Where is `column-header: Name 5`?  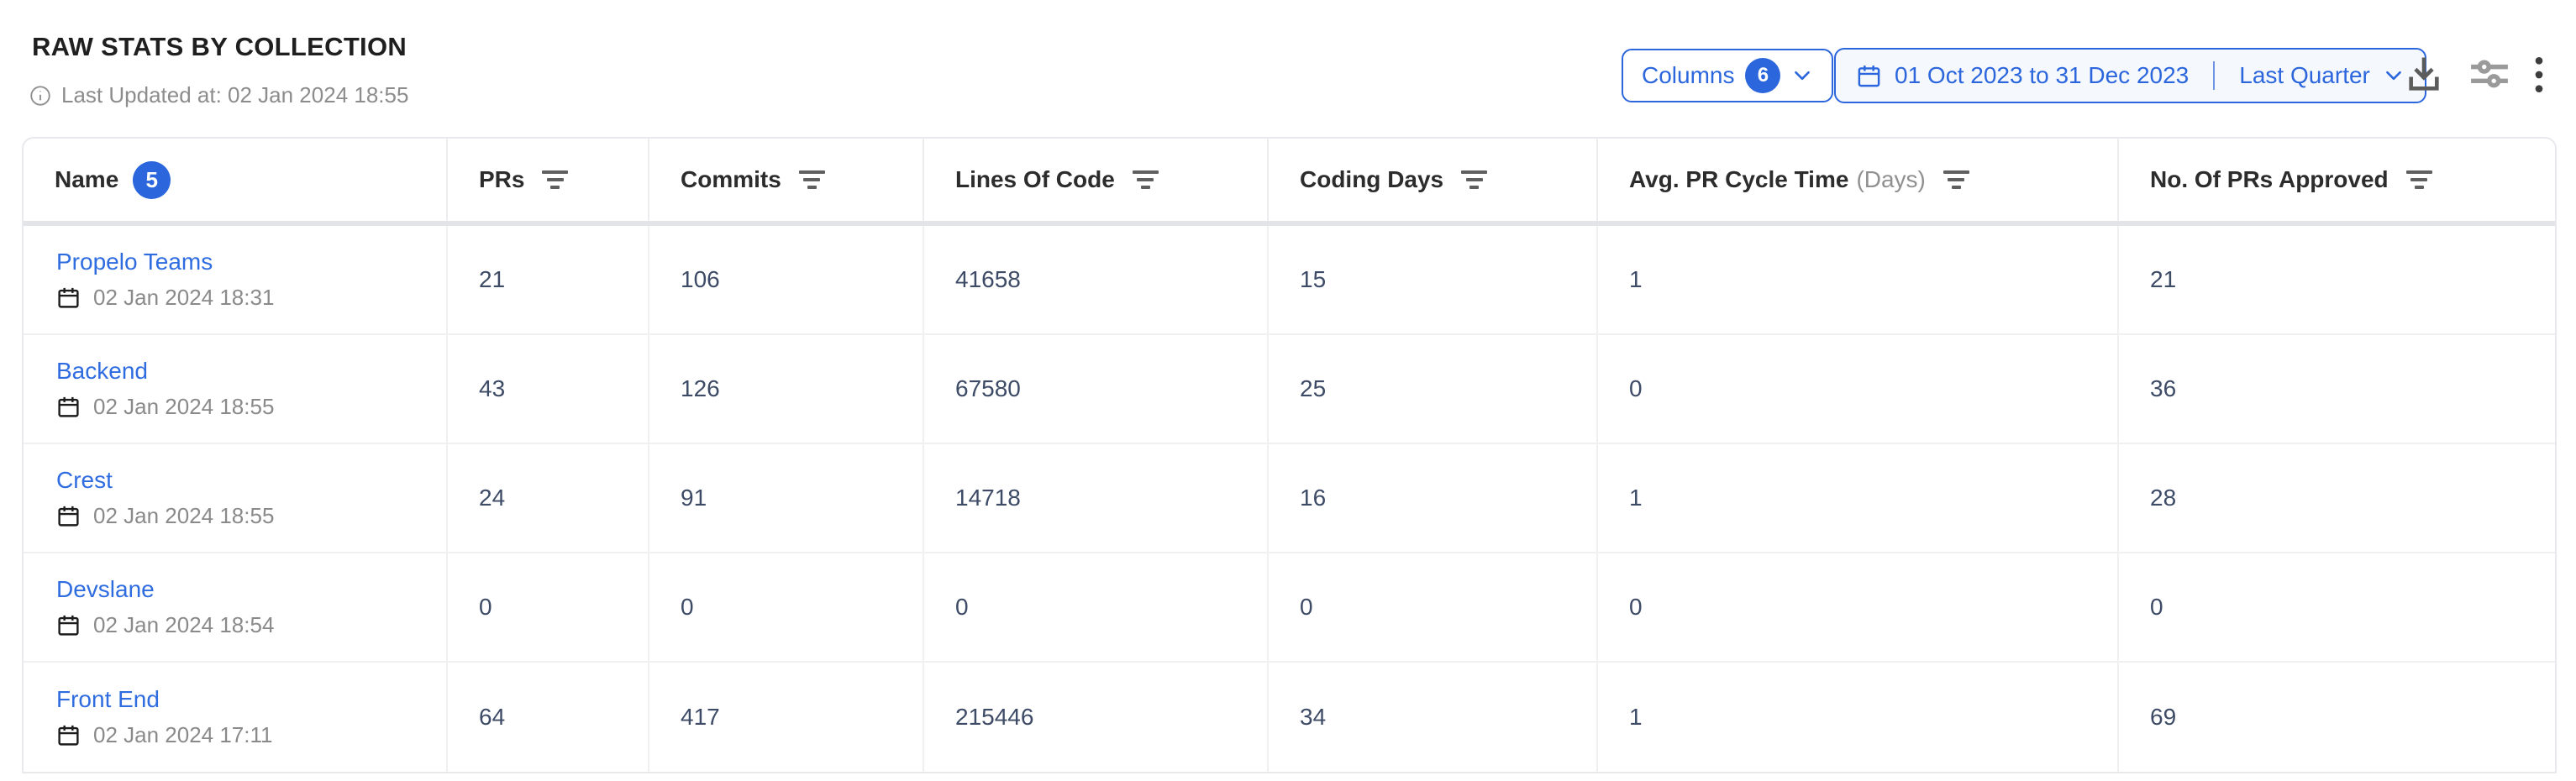
column-header: Name 5 is located at coordinates (236, 180).